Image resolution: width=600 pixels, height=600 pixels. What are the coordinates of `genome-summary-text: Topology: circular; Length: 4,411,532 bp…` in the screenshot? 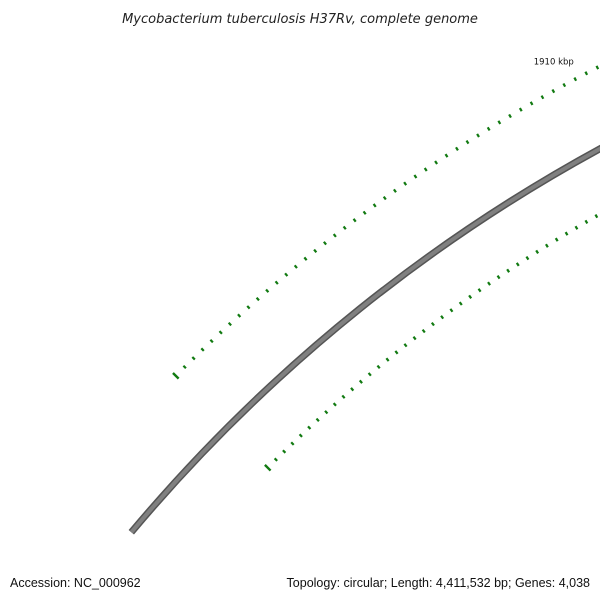 It's located at (438, 583).